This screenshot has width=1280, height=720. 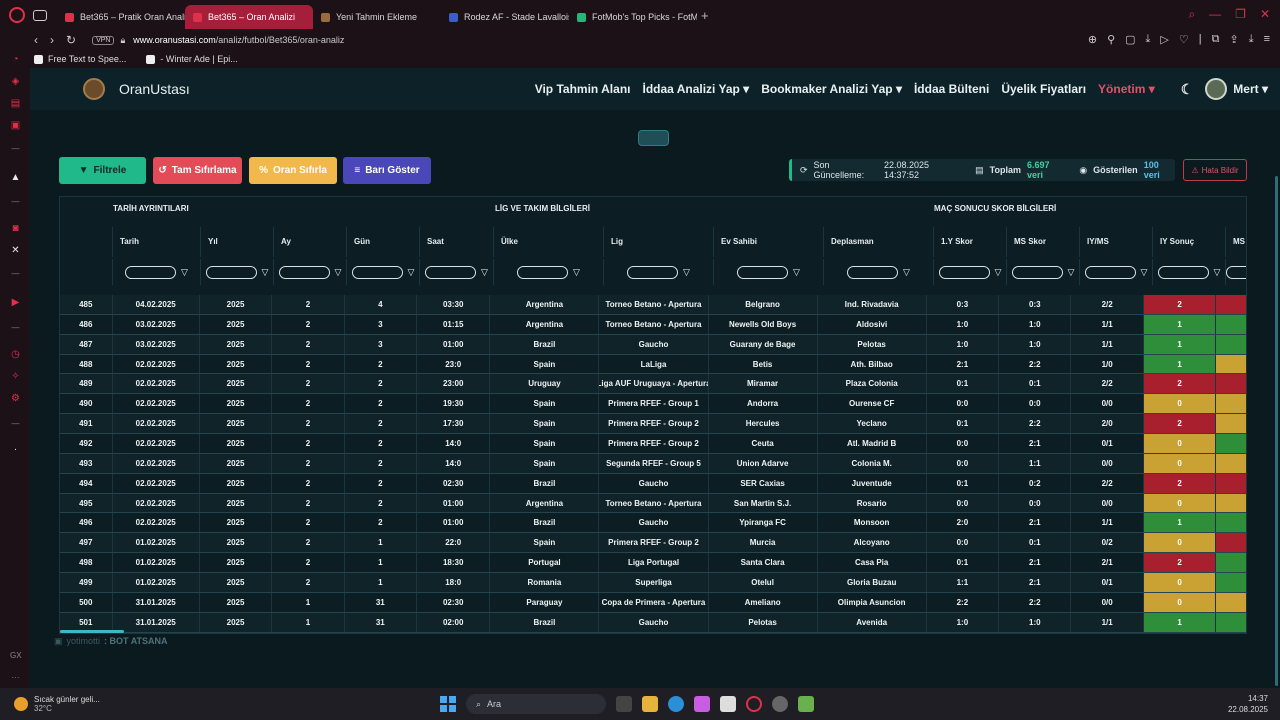 What do you see at coordinates (1236, 242) in the screenshot?
I see `column-header: MS So` at bounding box center [1236, 242].